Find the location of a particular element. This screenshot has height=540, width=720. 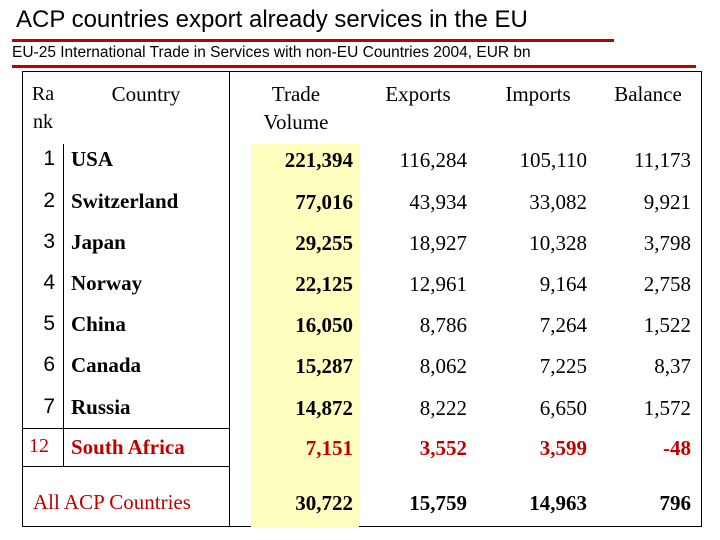

table-row-trade: 15,287 is located at coordinates (324, 366).